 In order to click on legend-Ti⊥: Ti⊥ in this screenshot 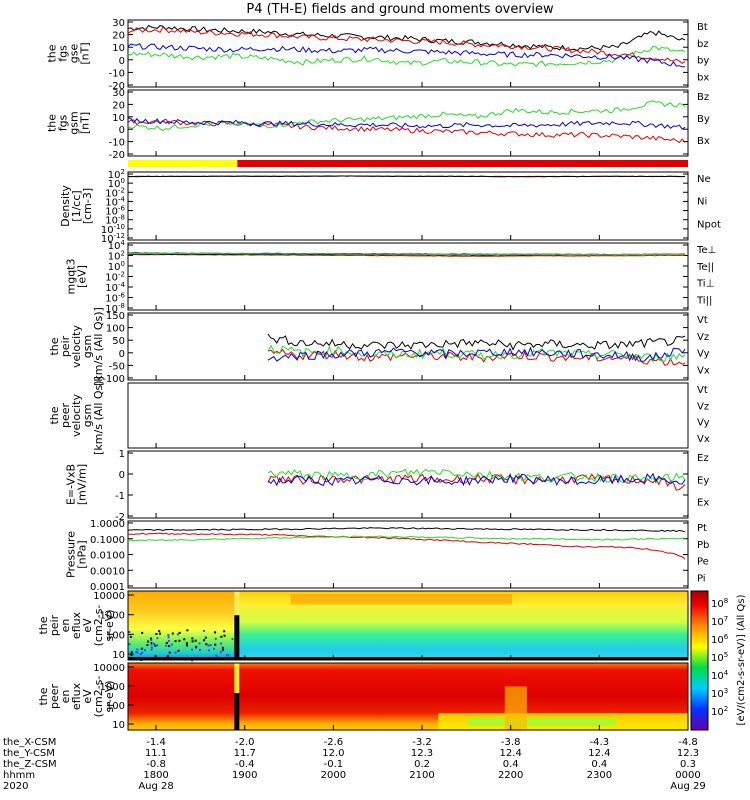, I will do `click(705, 284)`.